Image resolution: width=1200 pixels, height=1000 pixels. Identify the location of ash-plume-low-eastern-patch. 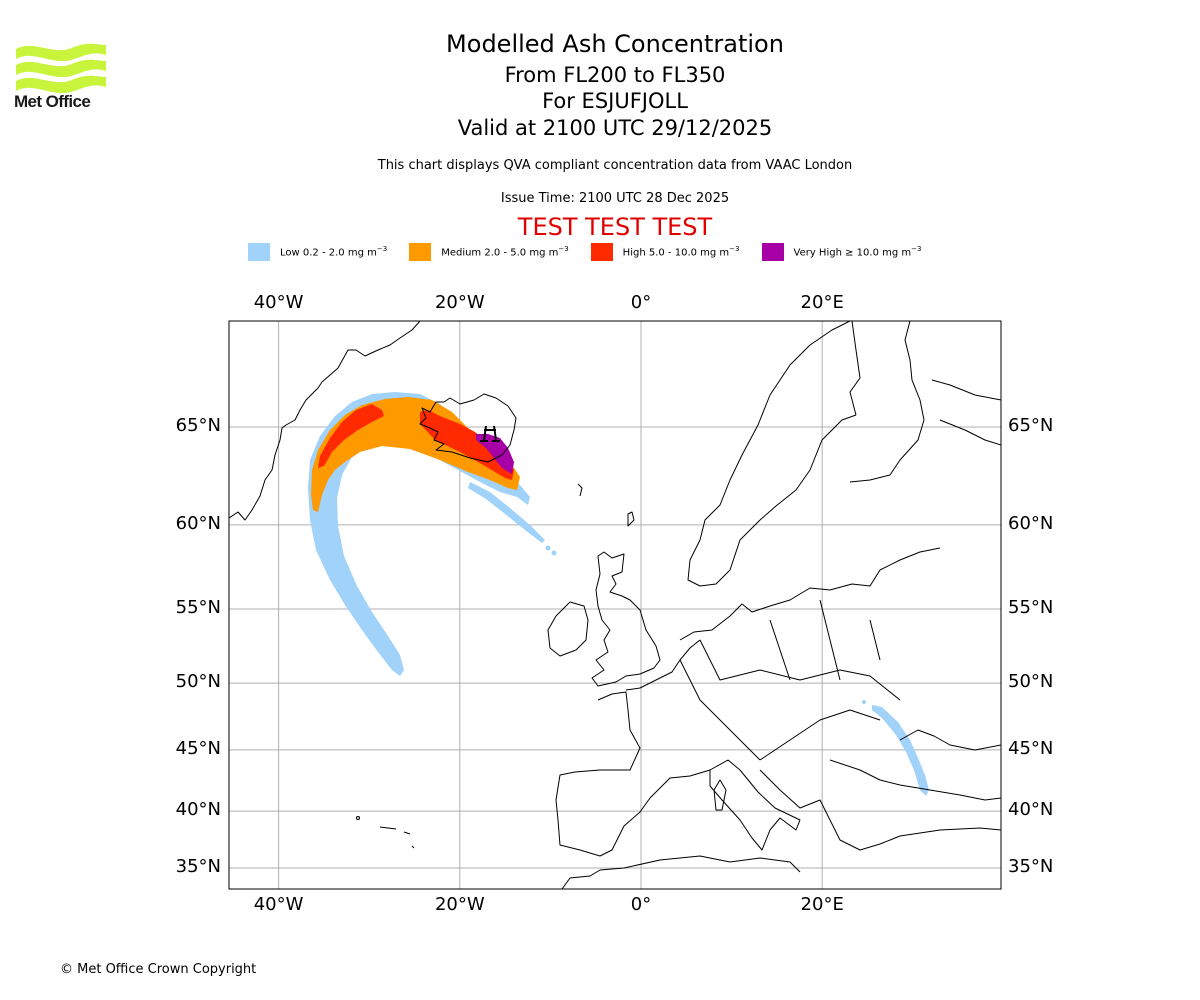
(900, 750).